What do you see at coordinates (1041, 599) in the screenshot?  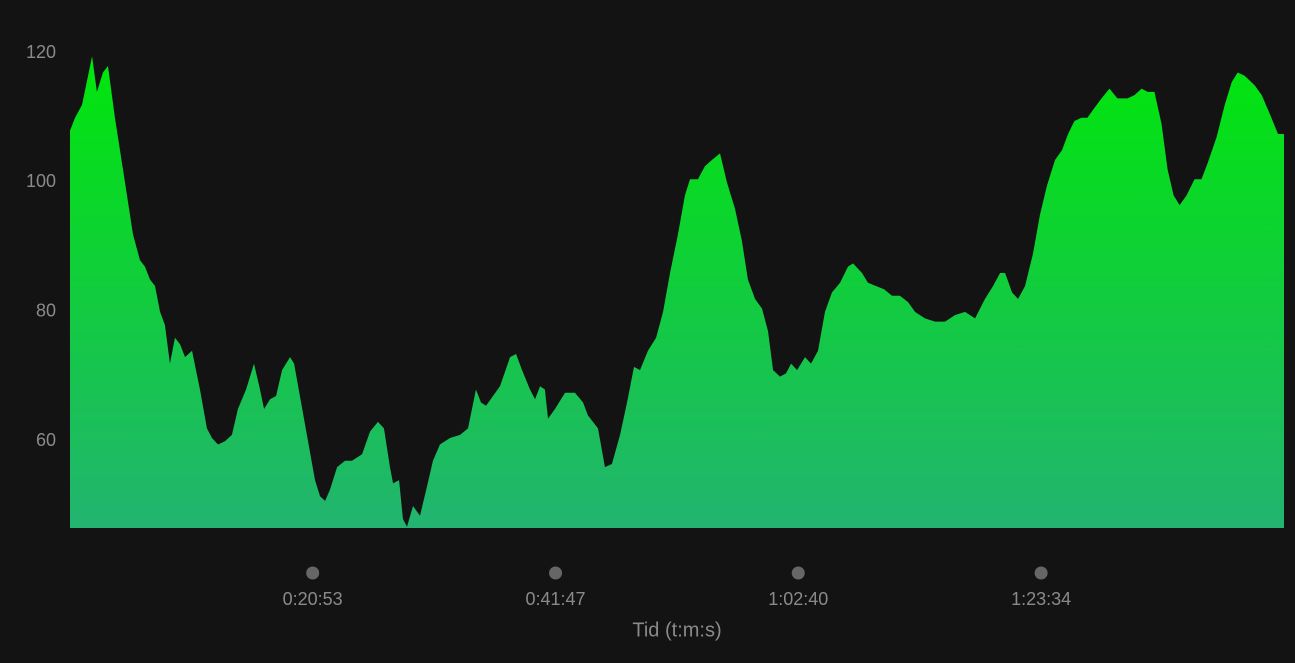 I see `x-tick-label: 1:23:34` at bounding box center [1041, 599].